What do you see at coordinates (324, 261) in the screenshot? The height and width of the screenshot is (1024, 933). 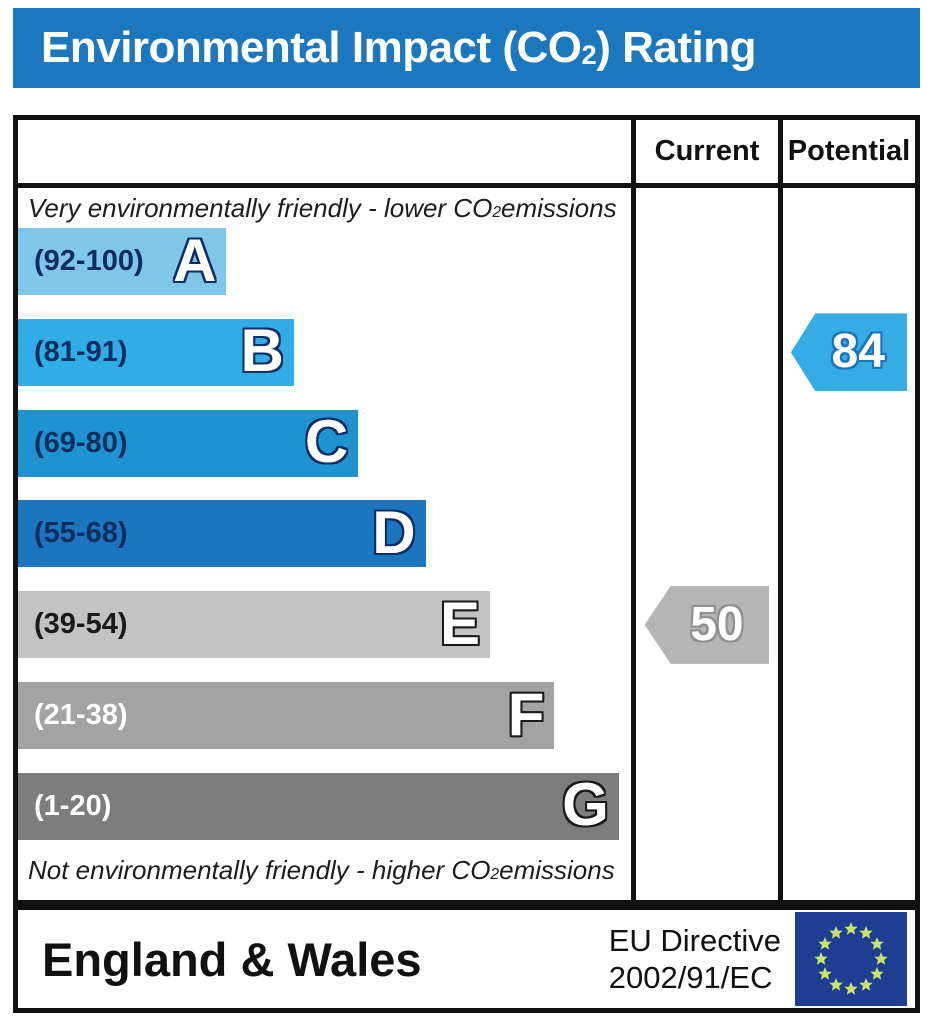 I see `band-row-a: (92-100) A` at bounding box center [324, 261].